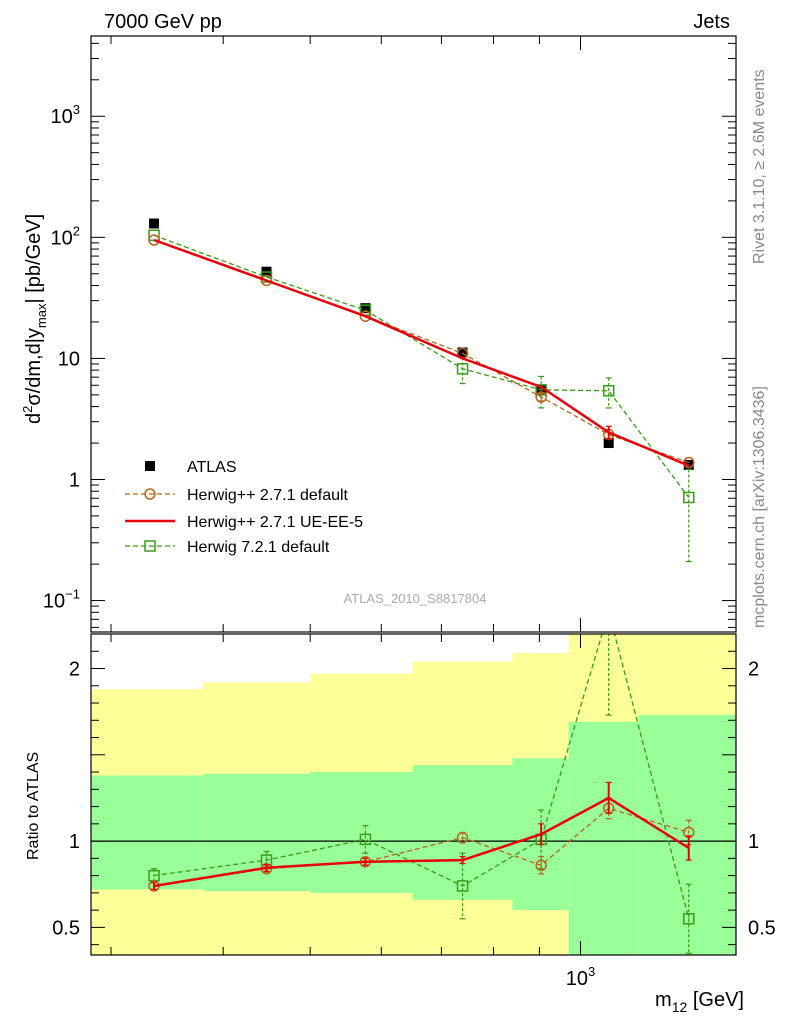 The image size is (786, 1024). What do you see at coordinates (65, 236) in the screenshot?
I see `y-tick-label-main: 10²` at bounding box center [65, 236].